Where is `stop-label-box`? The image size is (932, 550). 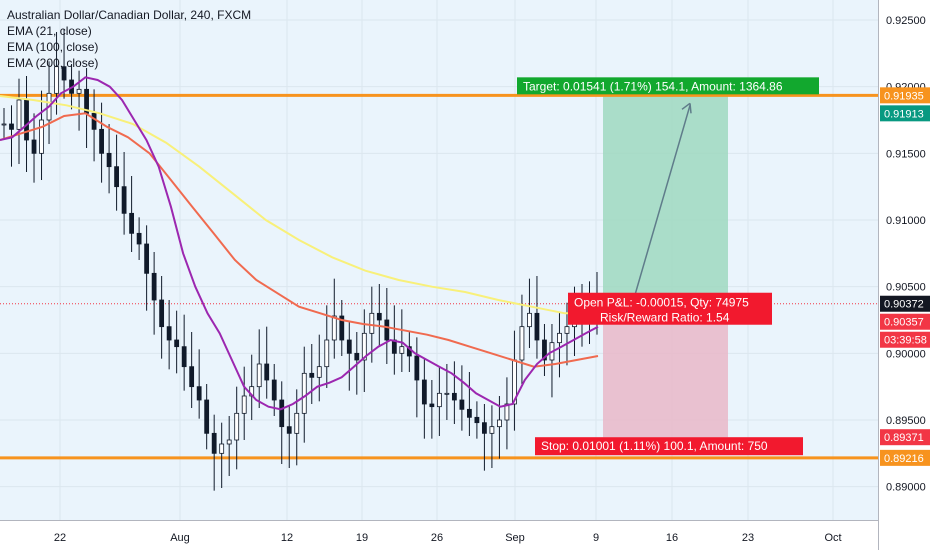
stop-label-box is located at coordinates (669, 446).